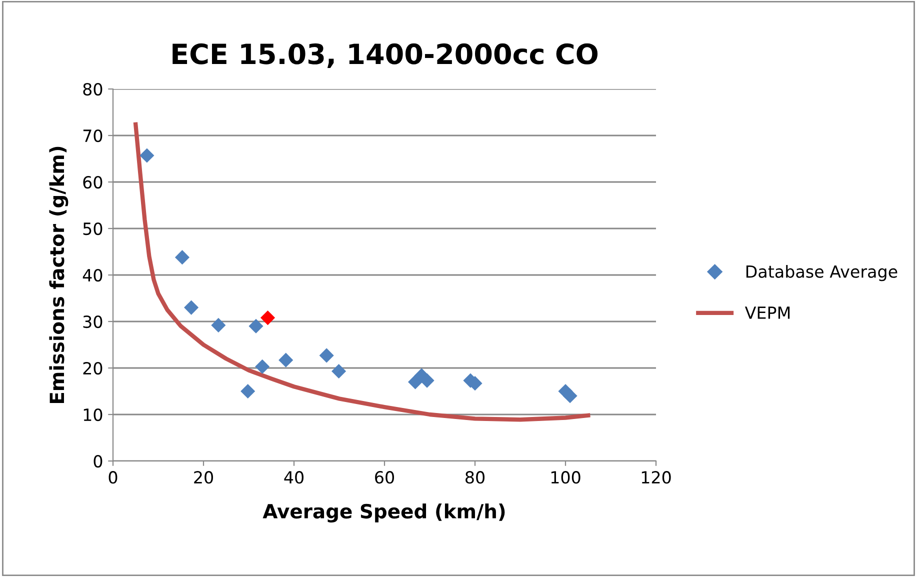 This screenshot has height=577, width=917. What do you see at coordinates (384, 477) in the screenshot?
I see `x-tick-label: 60` at bounding box center [384, 477].